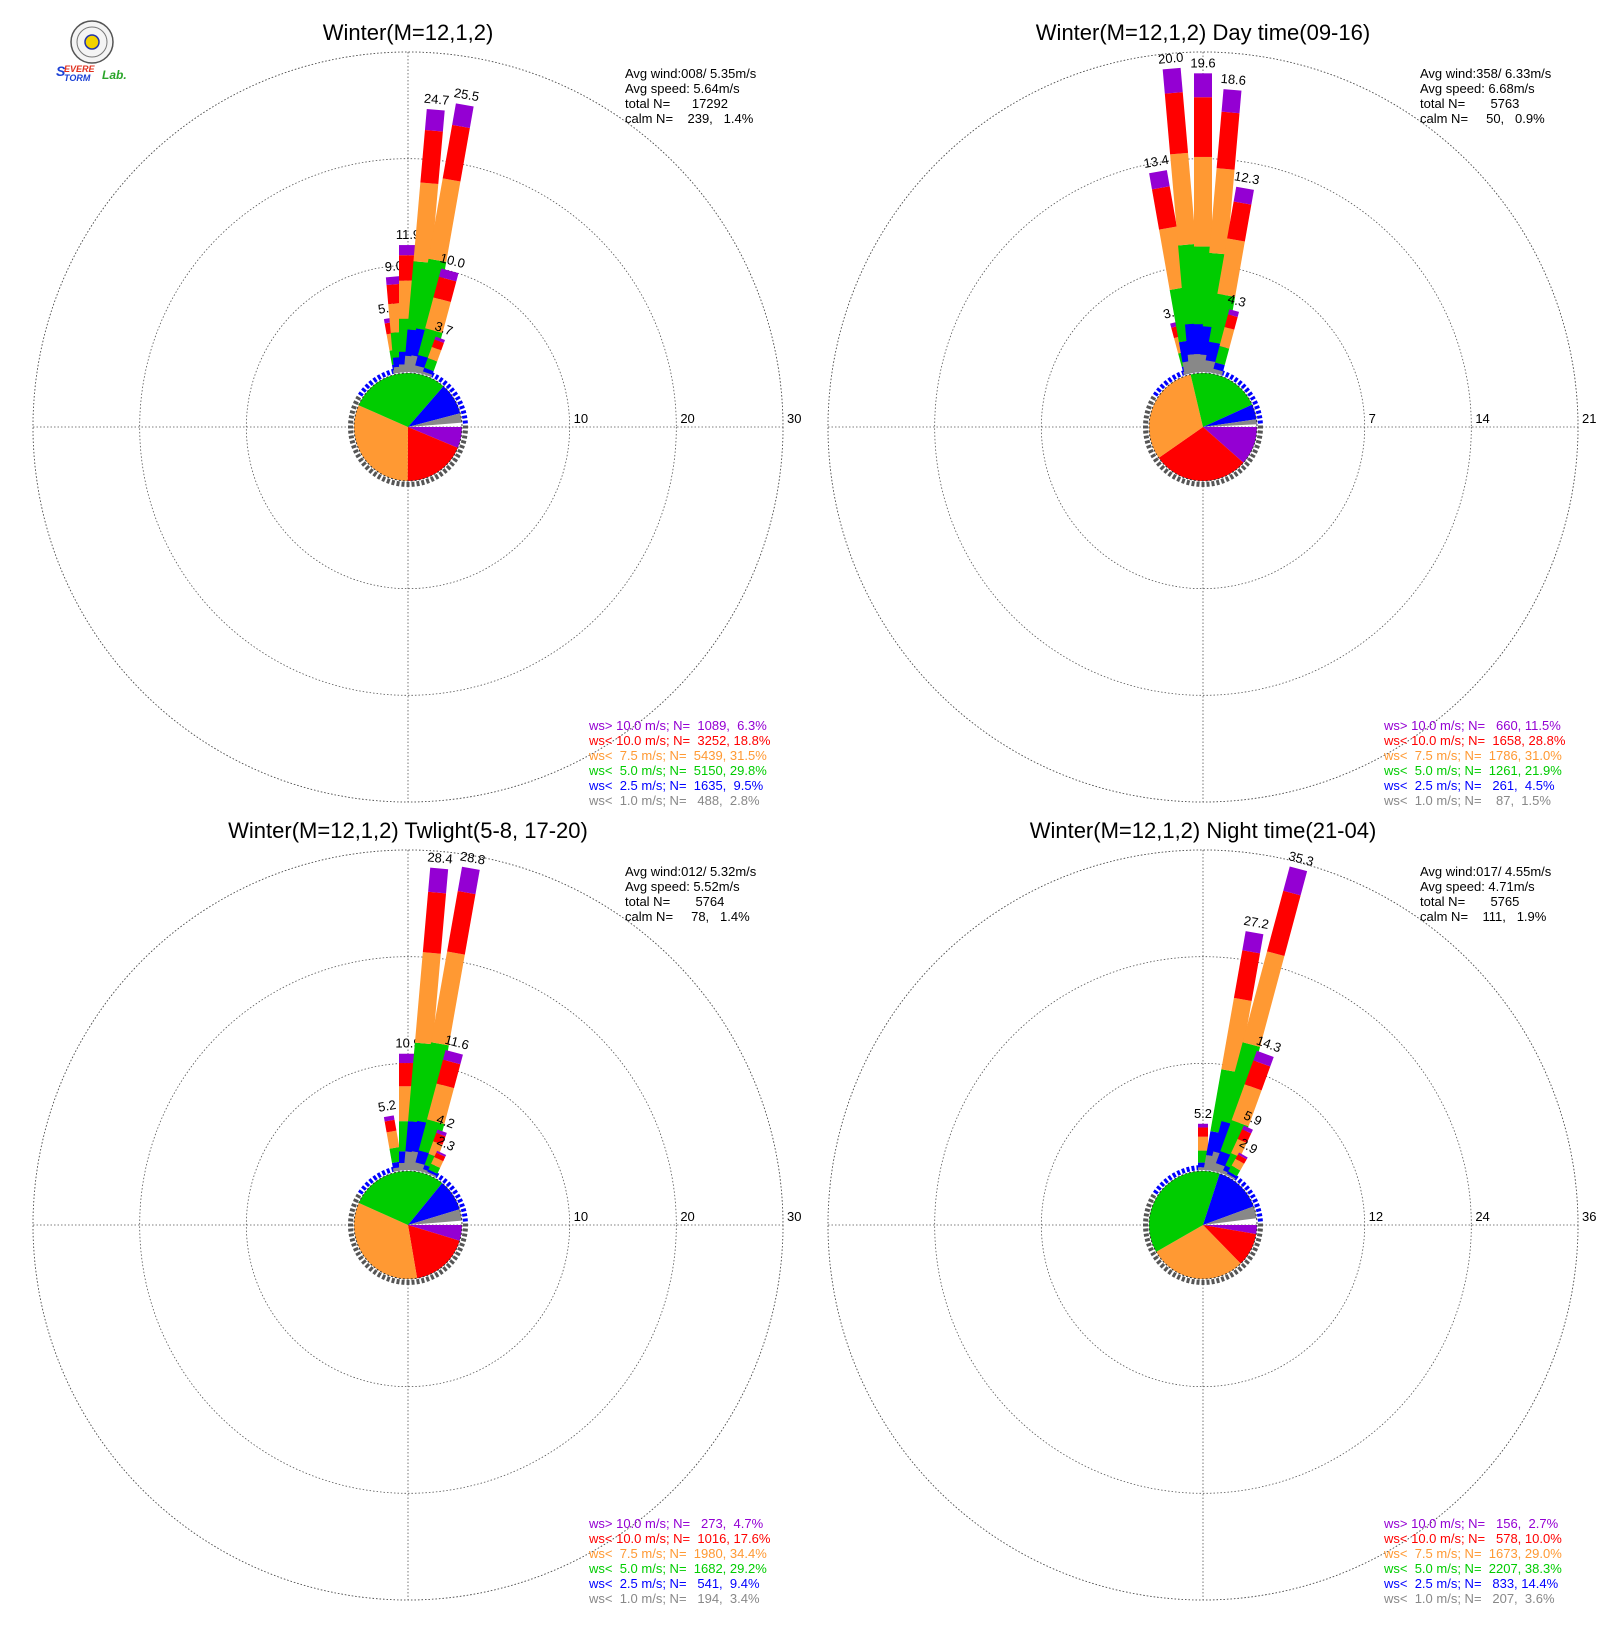 The image size is (1620, 1640). What do you see at coordinates (1472, 1538) in the screenshot?
I see `legend-entry: ws< 10.0 m/s; N= 578, 10.0%` at bounding box center [1472, 1538].